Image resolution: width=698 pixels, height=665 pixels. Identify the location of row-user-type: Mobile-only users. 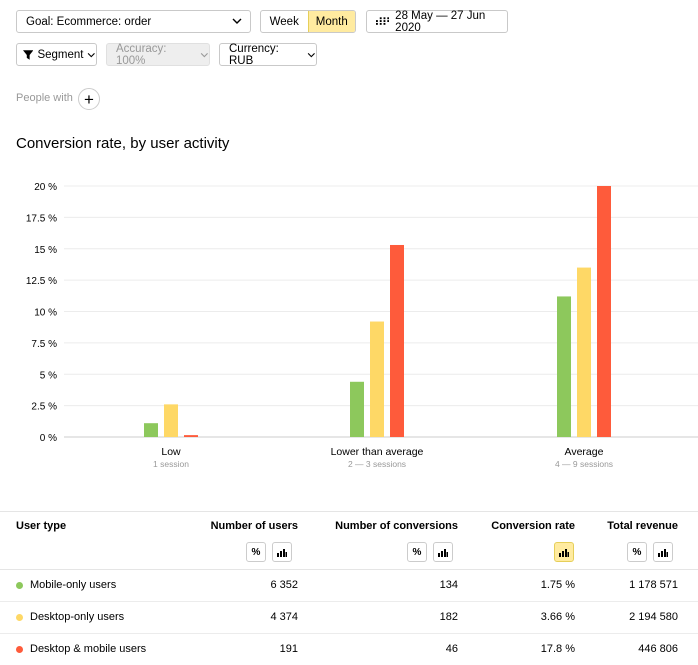
(73, 585).